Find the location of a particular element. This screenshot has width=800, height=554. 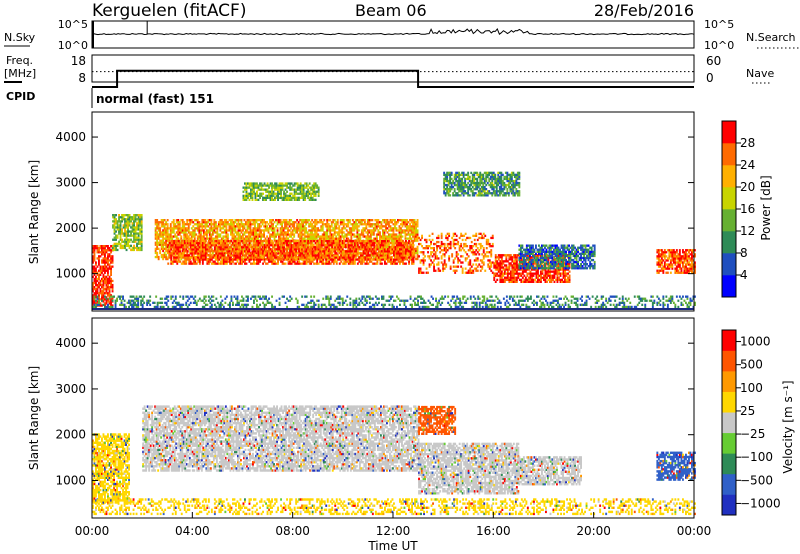

freq-tick-top: 18 is located at coordinates (78, 61).